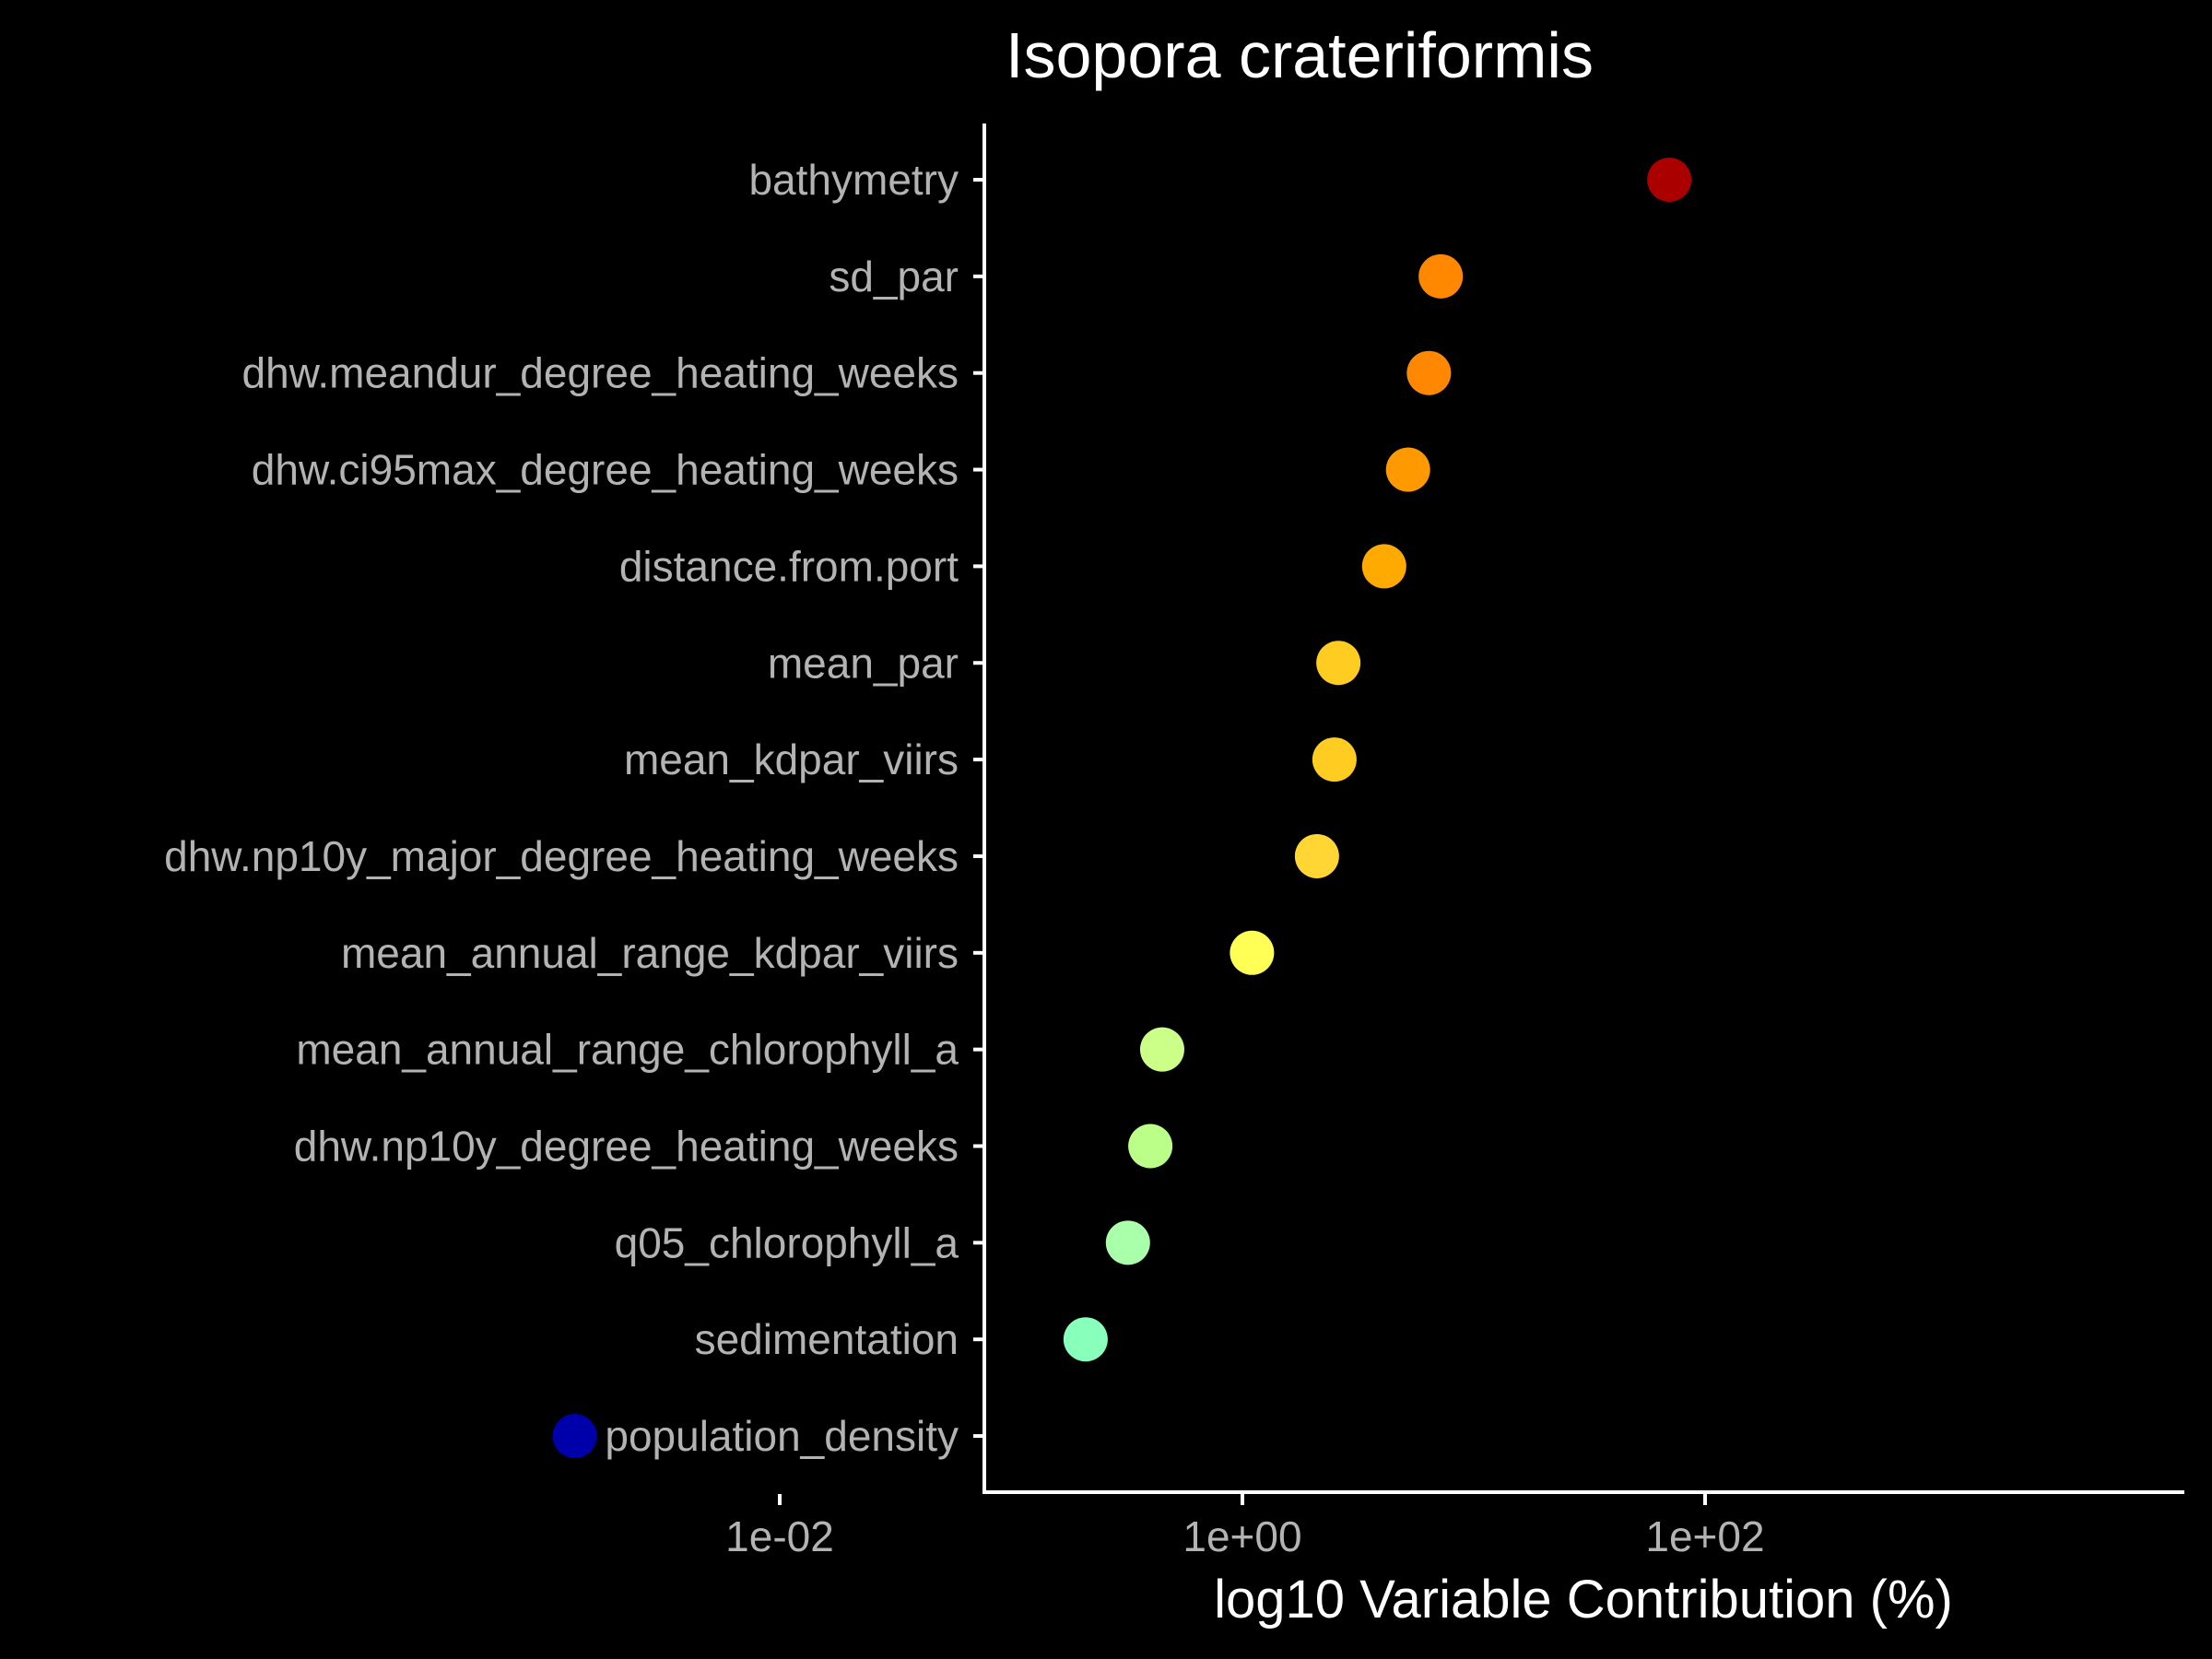  Describe the element at coordinates (1704, 1536) in the screenshot. I see `x-tick-label: 1e+02` at that location.